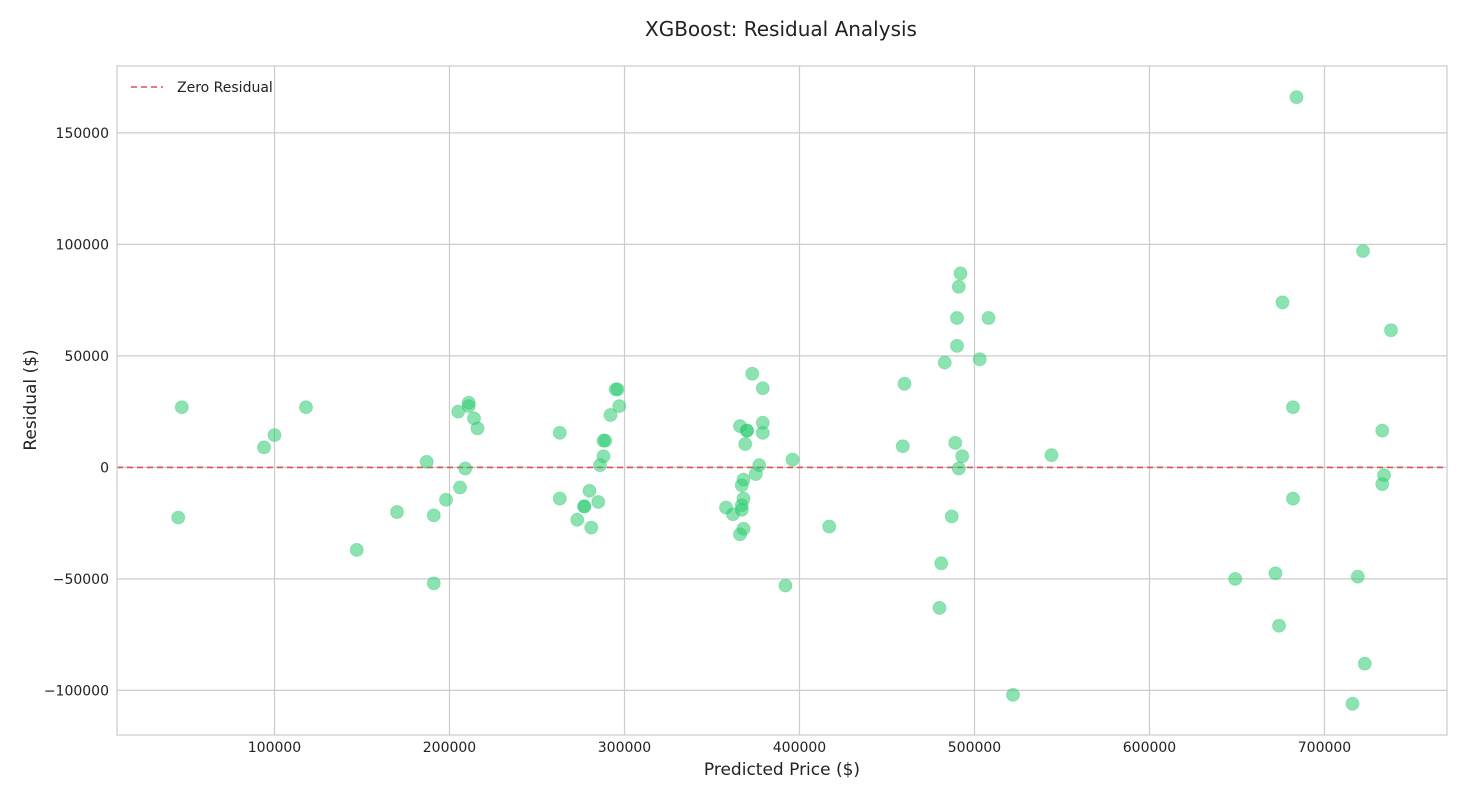 Image resolution: width=1468 pixels, height=800 pixels. Describe the element at coordinates (1324, 748) in the screenshot. I see `x-tick-label: 700000` at that location.